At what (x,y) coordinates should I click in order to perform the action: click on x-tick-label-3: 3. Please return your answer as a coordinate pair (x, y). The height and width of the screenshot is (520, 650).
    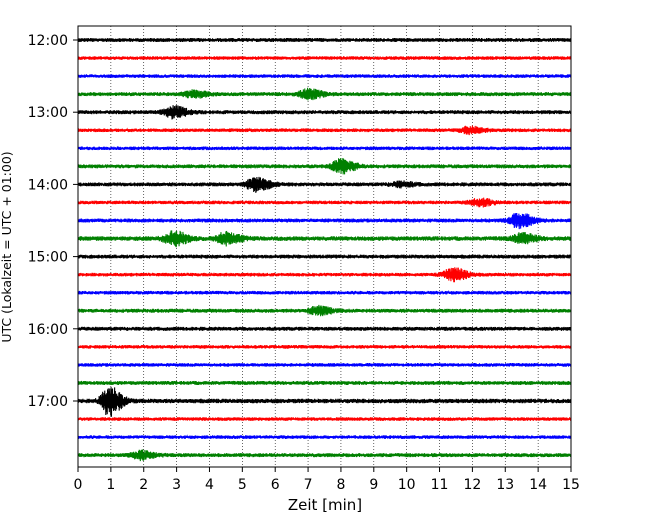
    Looking at the image, I should click on (176, 485).